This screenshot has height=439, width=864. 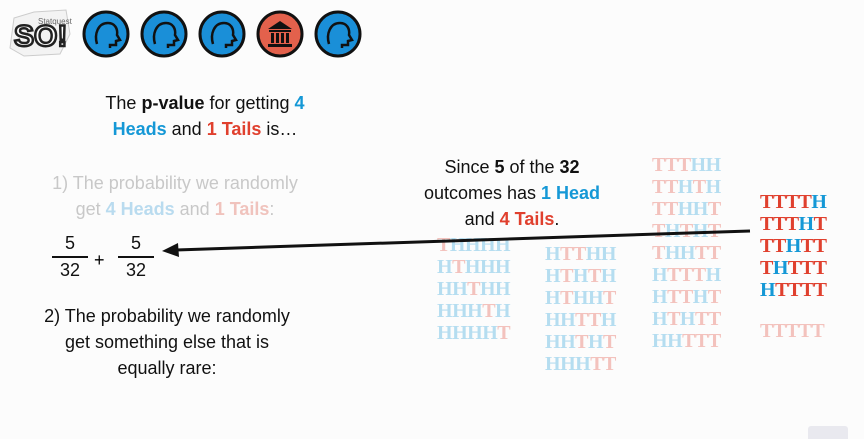 What do you see at coordinates (686, 297) in the screenshot?
I see `outcome-row: HTTHT` at bounding box center [686, 297].